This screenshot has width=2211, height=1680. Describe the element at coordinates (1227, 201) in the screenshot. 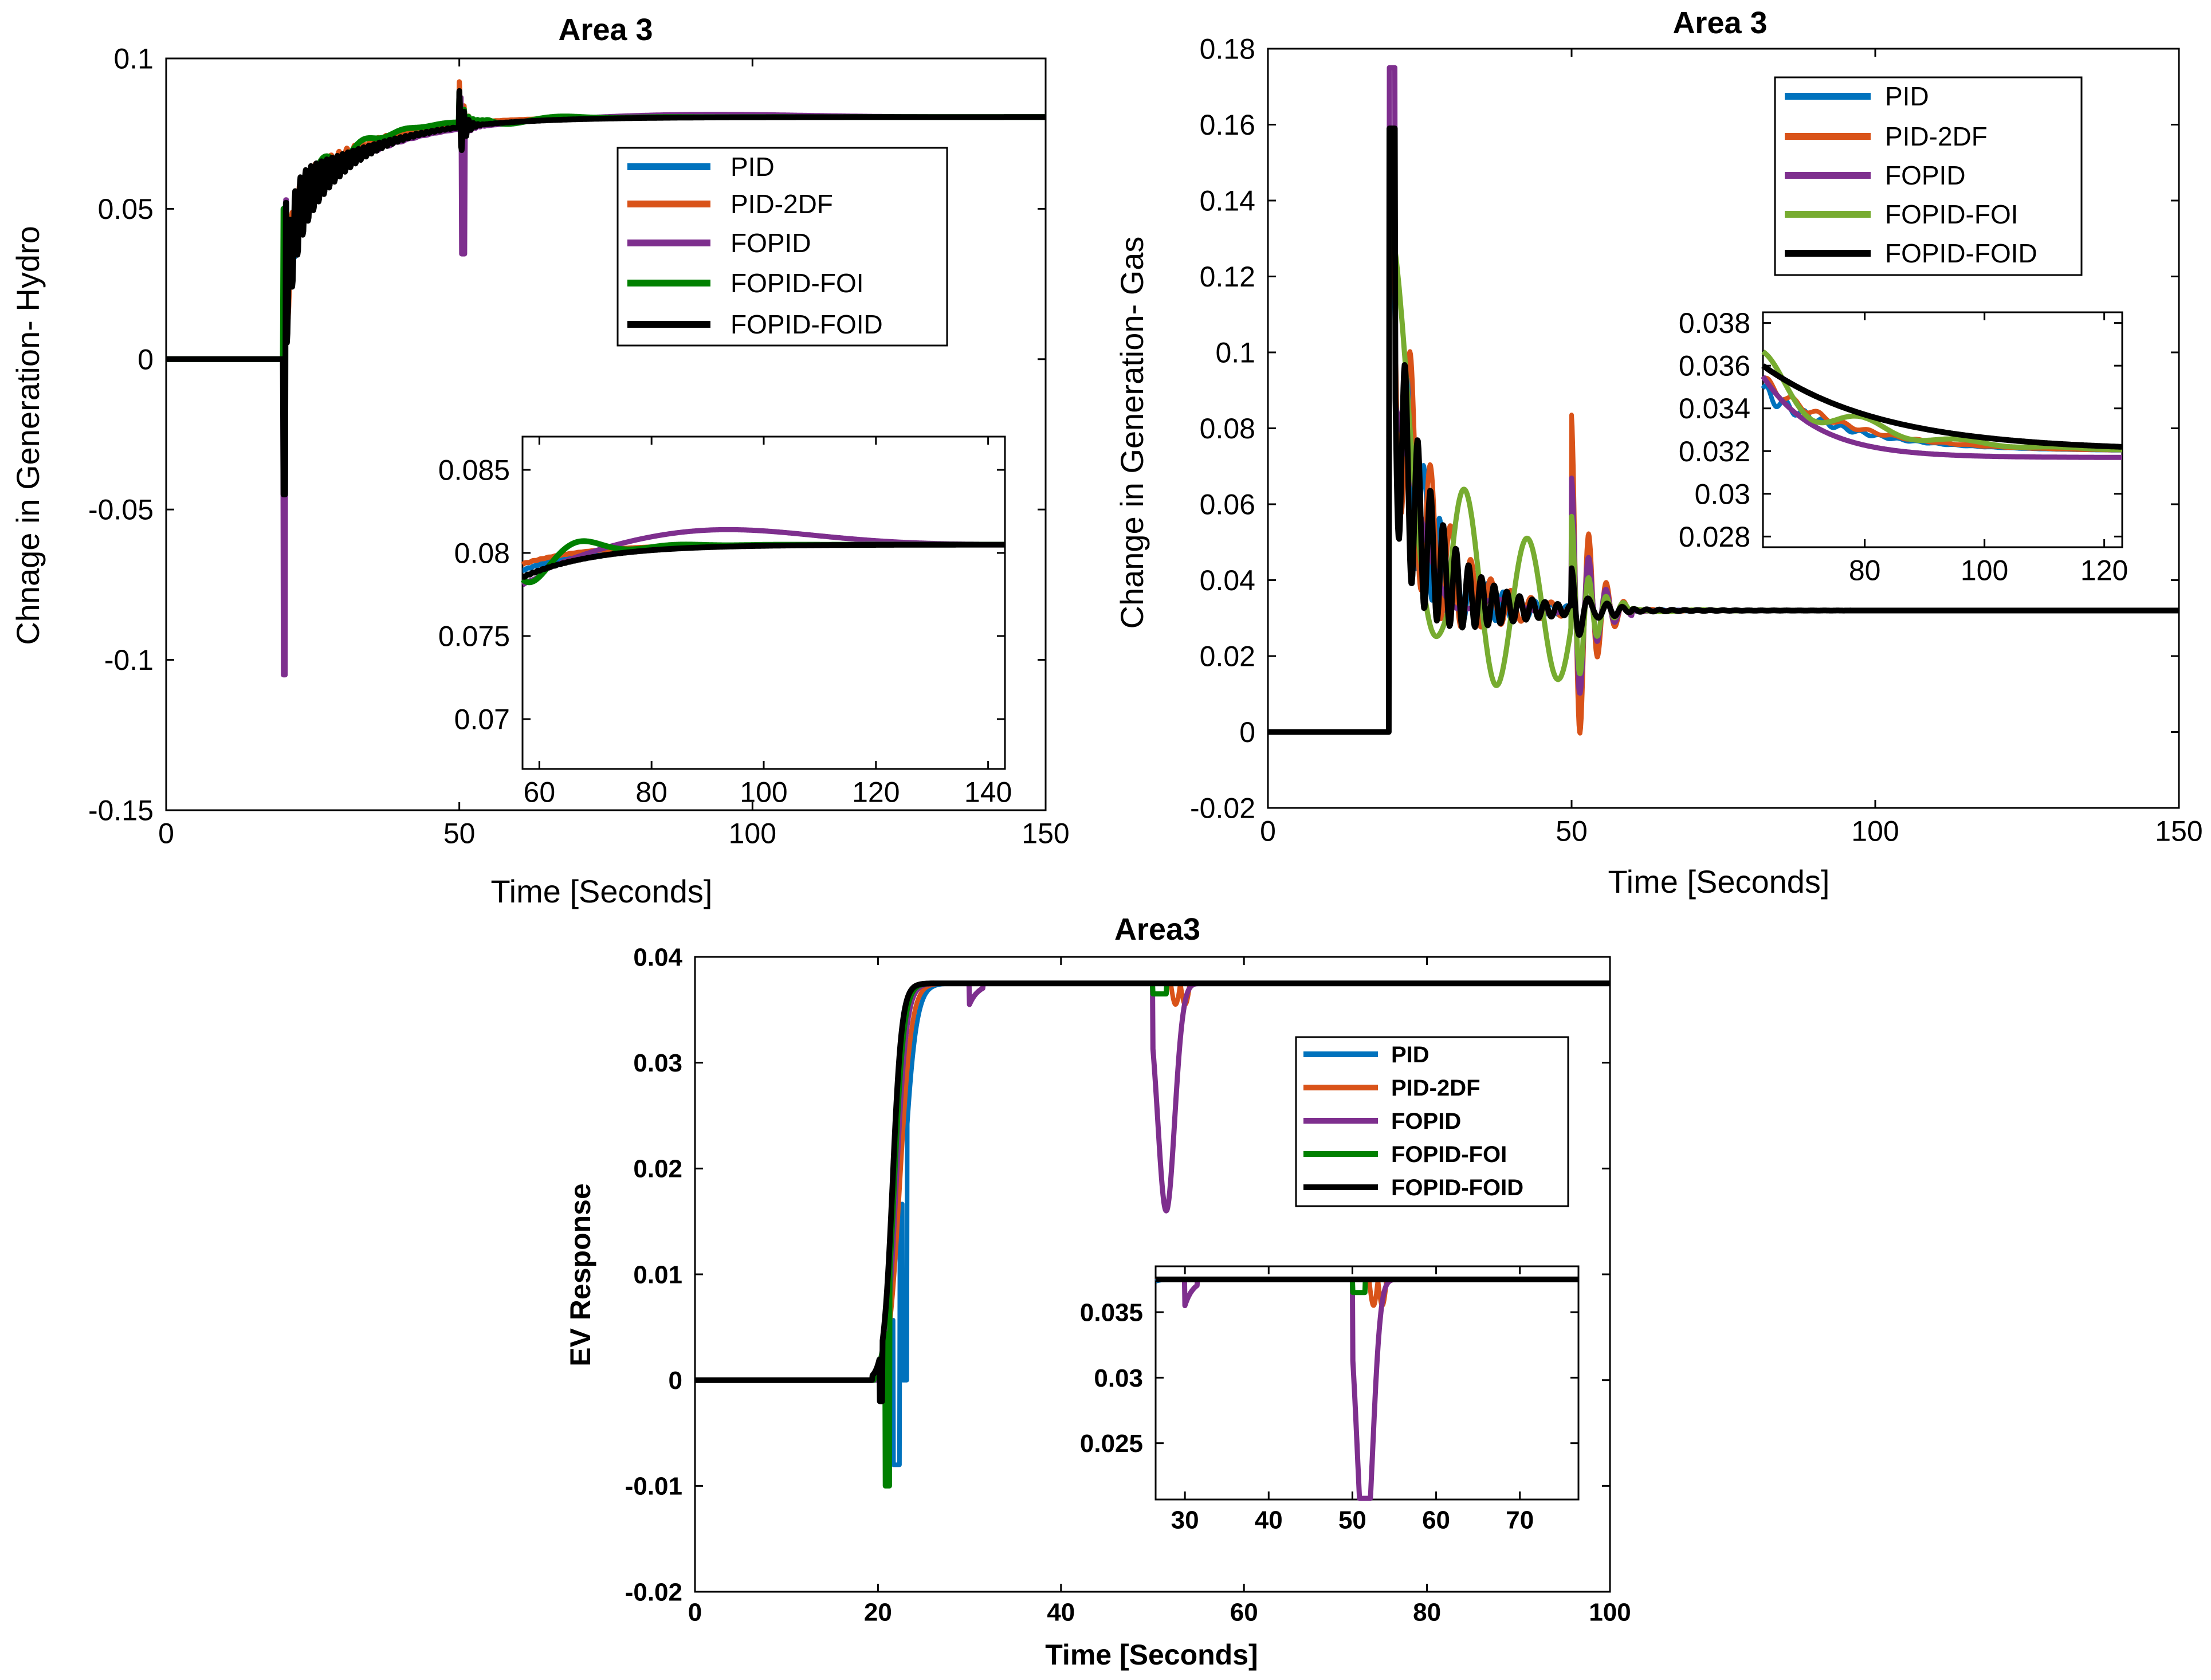

I see `y-tick-label: 0.14` at that location.